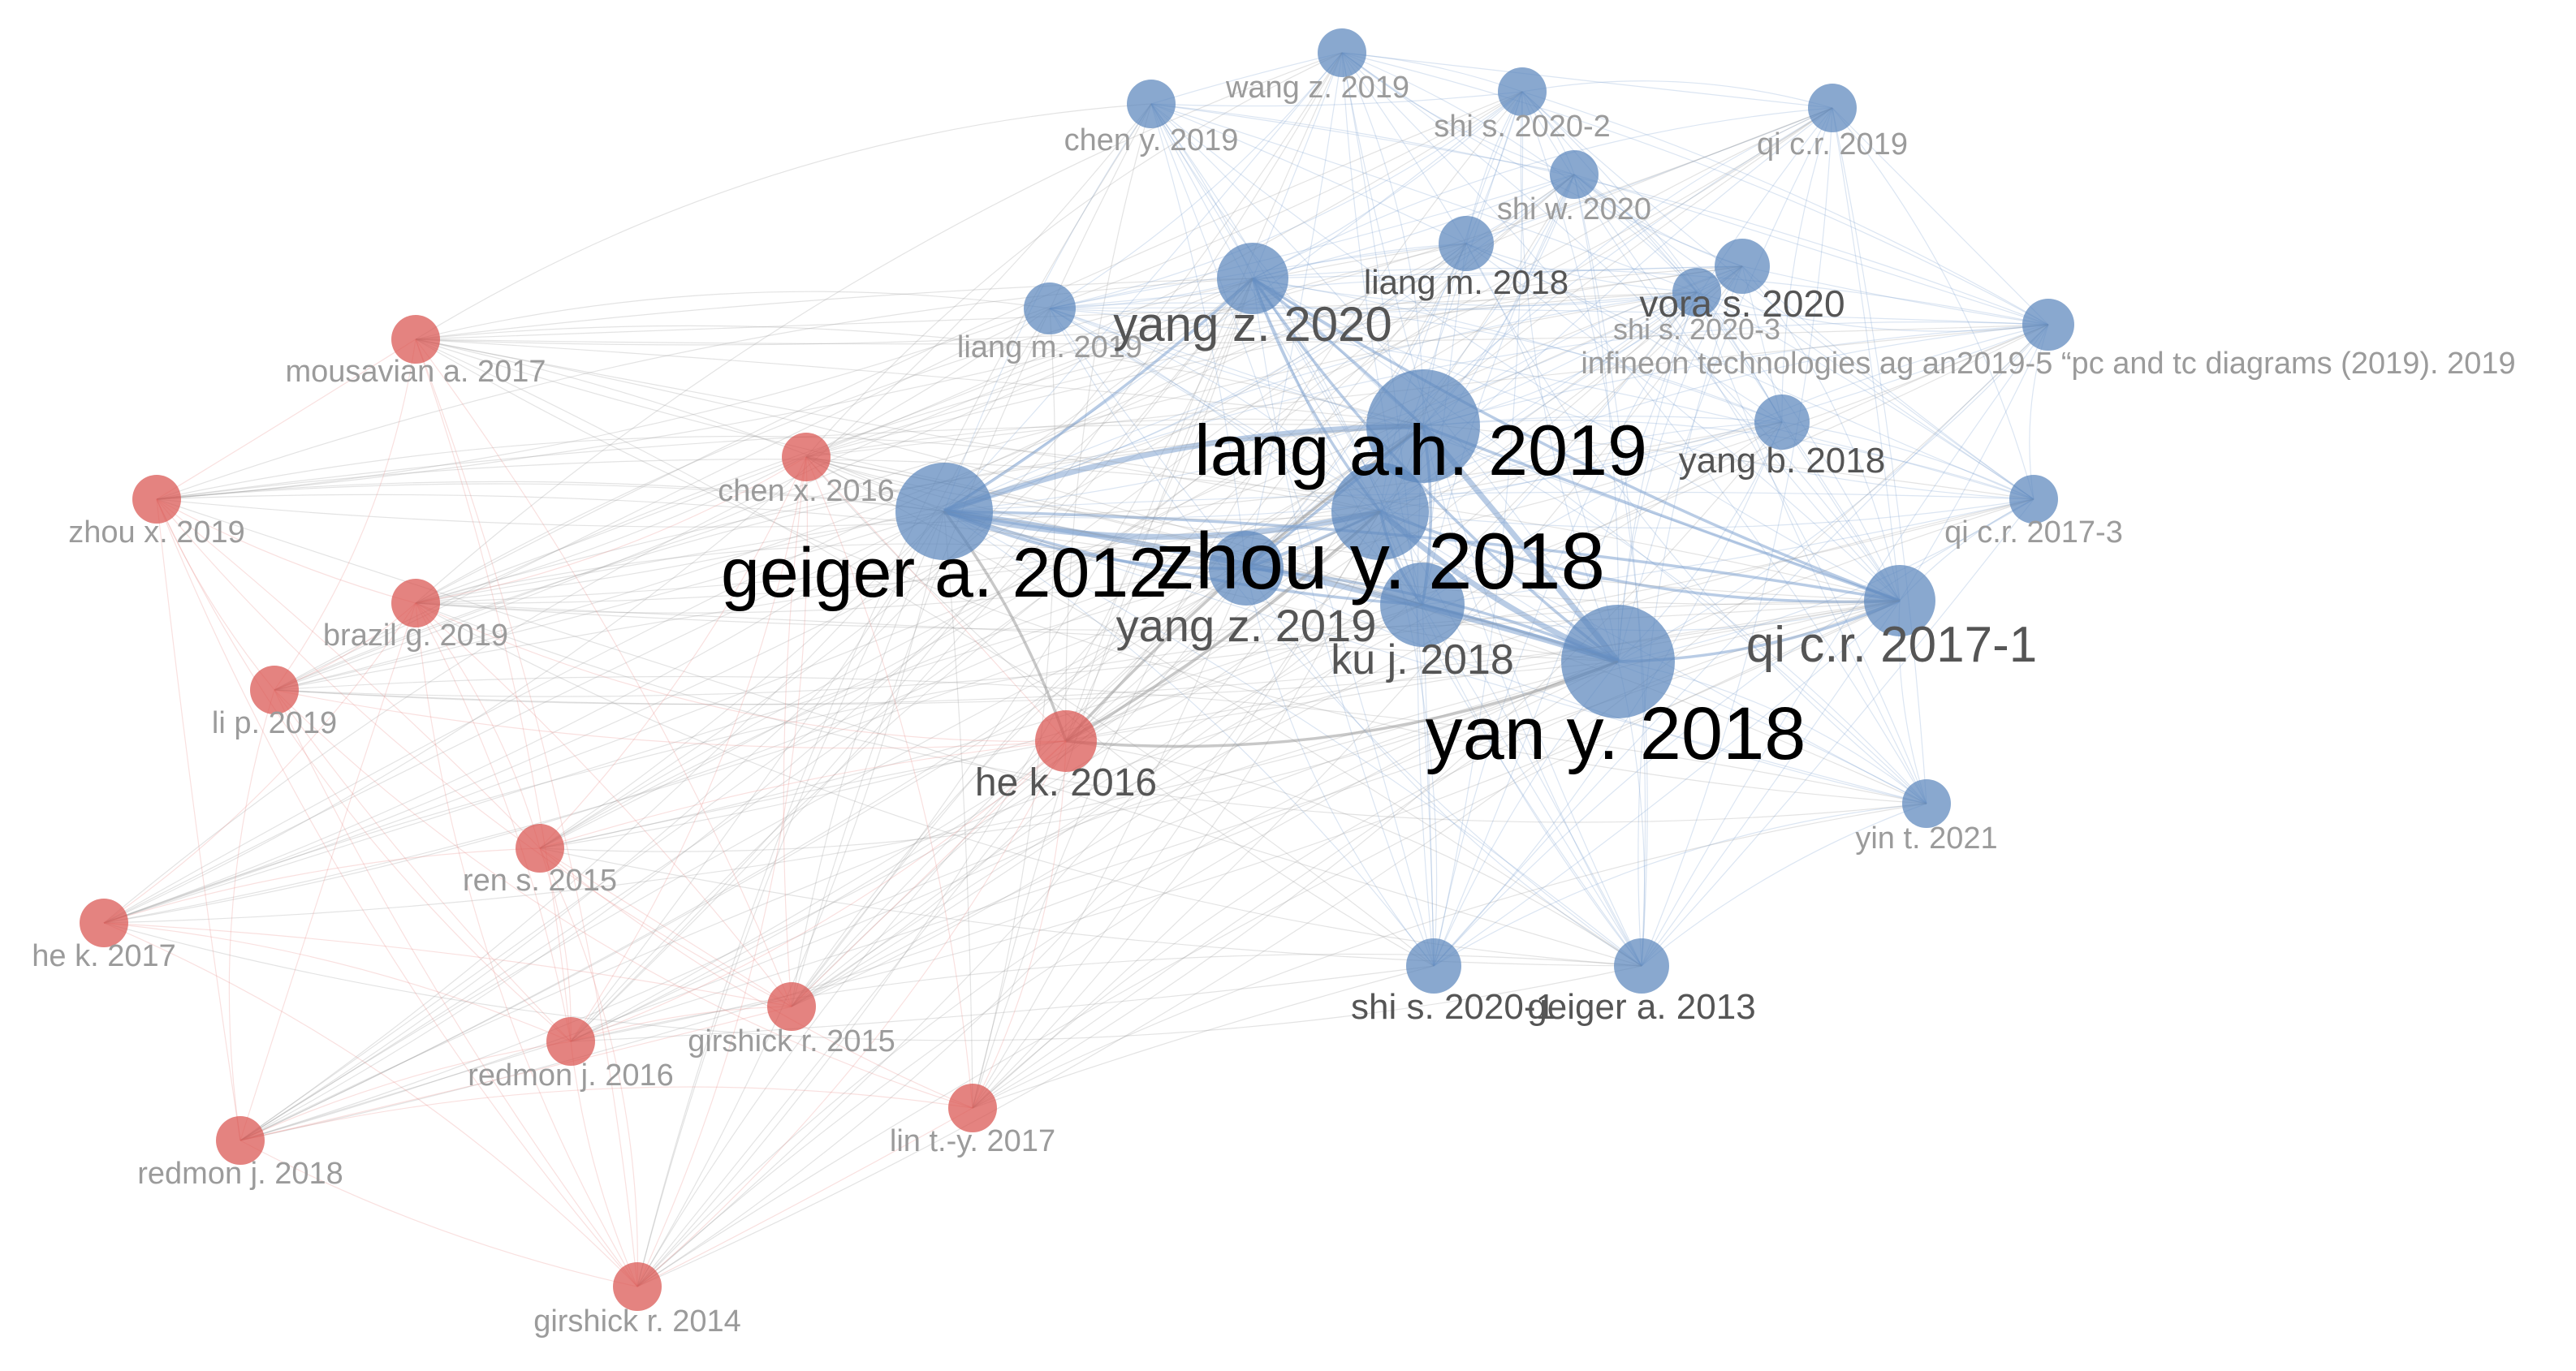 The height and width of the screenshot is (1371, 2576). What do you see at coordinates (1066, 741) in the screenshot?
I see `node-he-k-2016` at bounding box center [1066, 741].